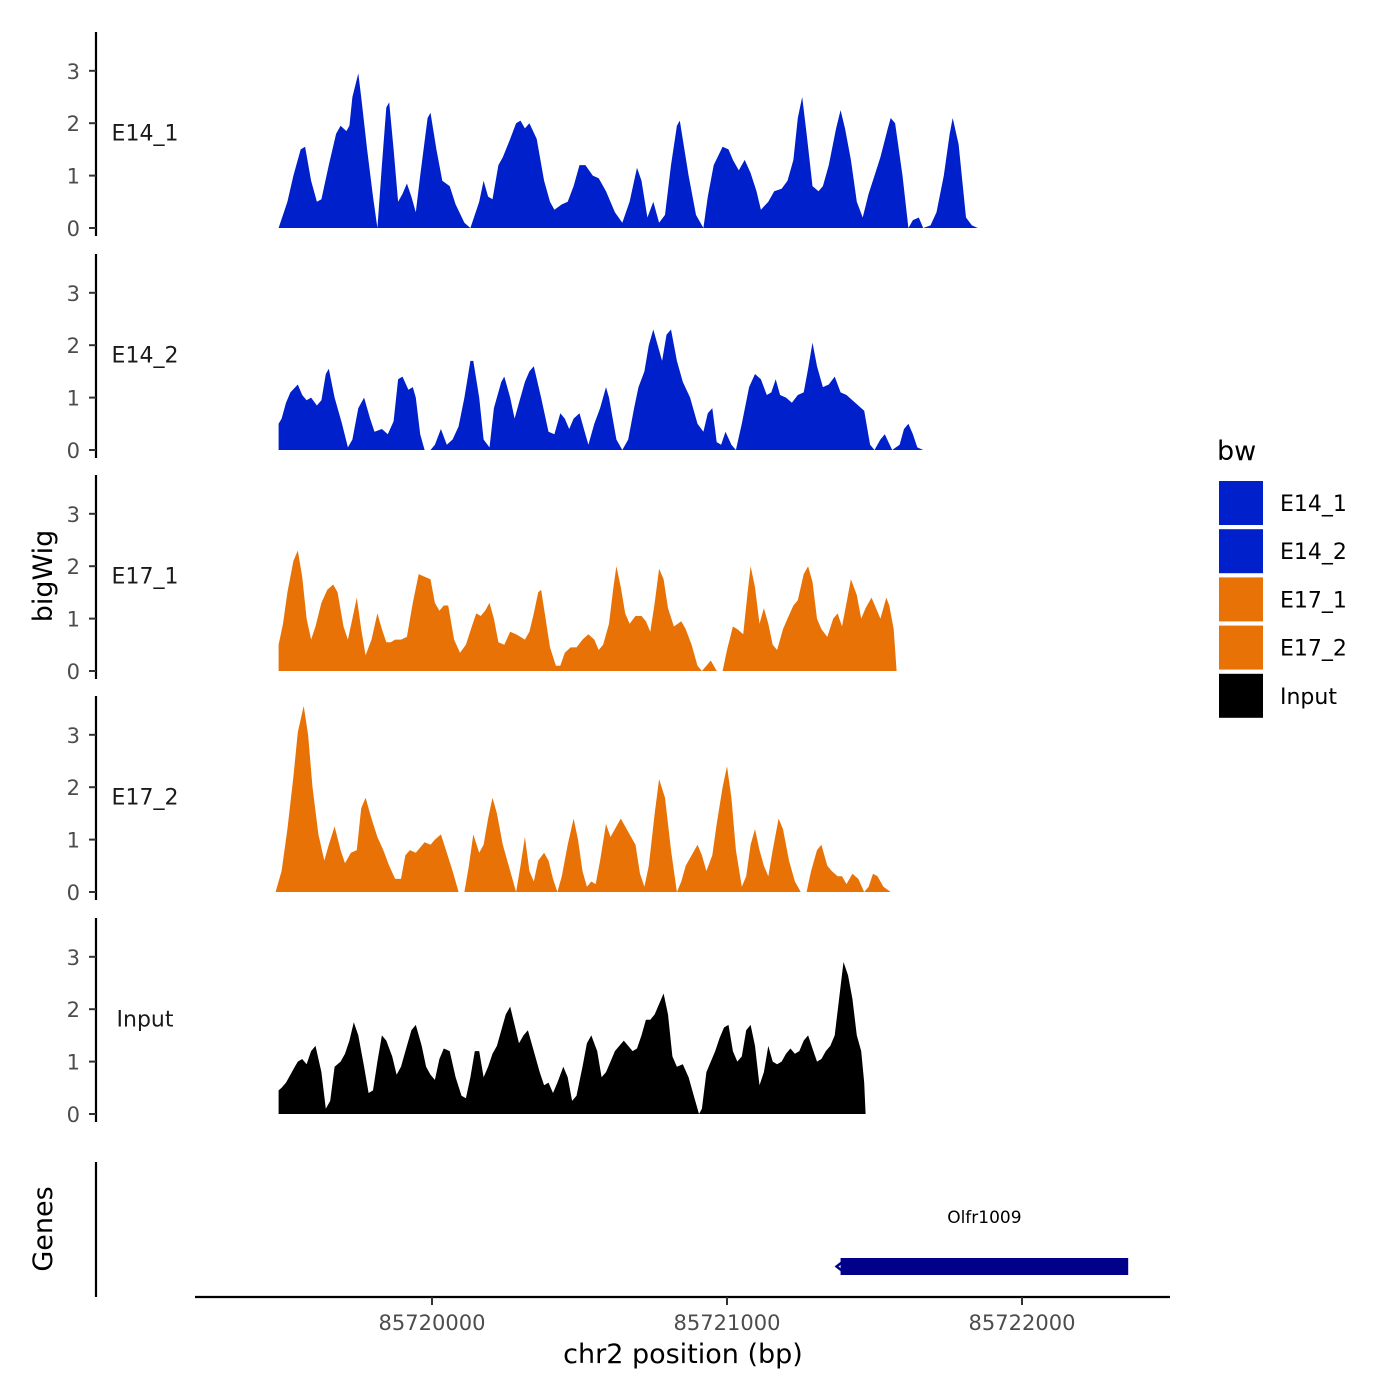 The width and height of the screenshot is (1400, 1400). I want to click on legend-items: E14_1 E14_2 E17_1 E17_2 Input, so click(1283, 599).